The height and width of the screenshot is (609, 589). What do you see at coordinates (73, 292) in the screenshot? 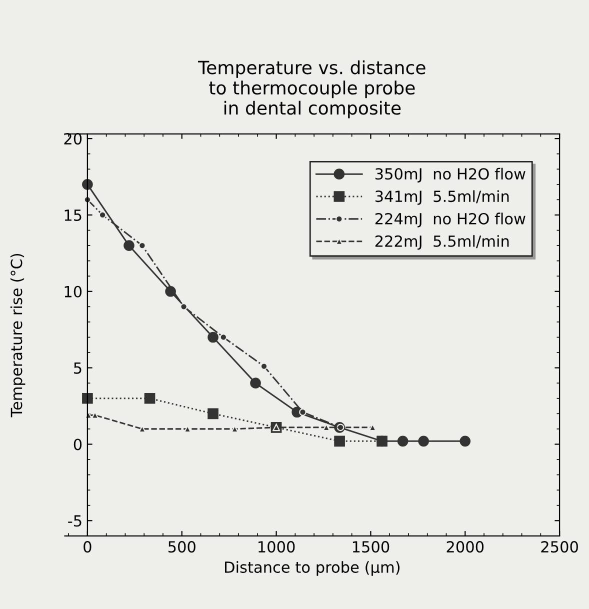
I see `y-tick-label: 10` at bounding box center [73, 292].